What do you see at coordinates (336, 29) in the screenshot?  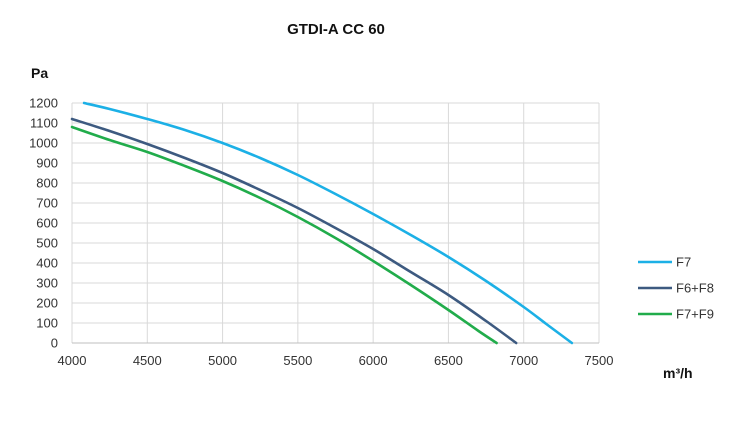 I see `chart-title: GTDI-A CC 60` at bounding box center [336, 29].